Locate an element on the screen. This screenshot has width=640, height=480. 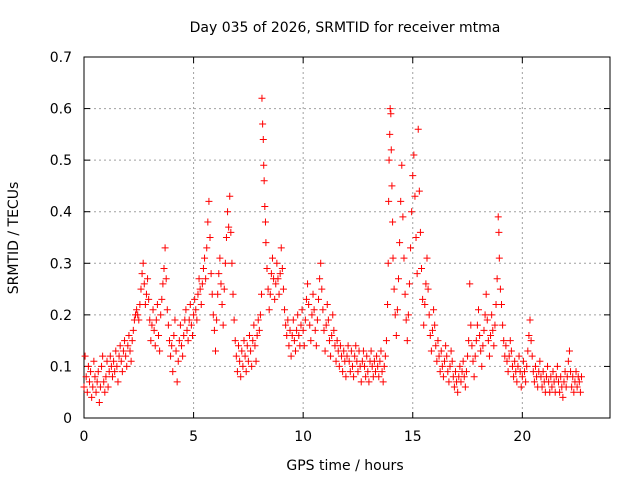
y-tick-label: 0.3 is located at coordinates (61, 264).